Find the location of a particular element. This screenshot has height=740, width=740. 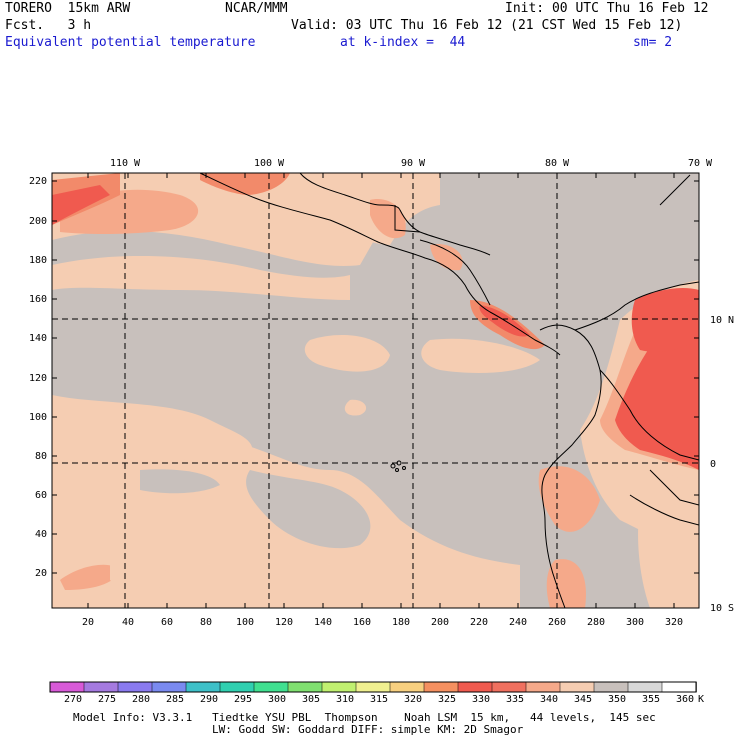

colorbar-label: 330 is located at coordinates (481, 699).